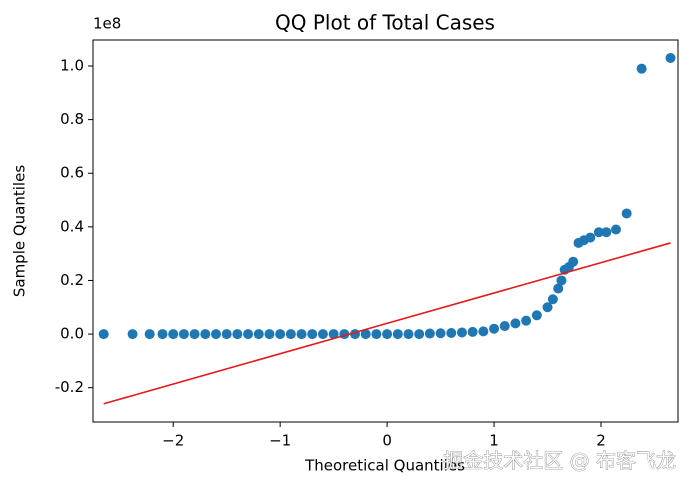 This screenshot has height=488, width=691. Describe the element at coordinates (72, 226) in the screenshot. I see `y-tick-label: 0.4` at that location.